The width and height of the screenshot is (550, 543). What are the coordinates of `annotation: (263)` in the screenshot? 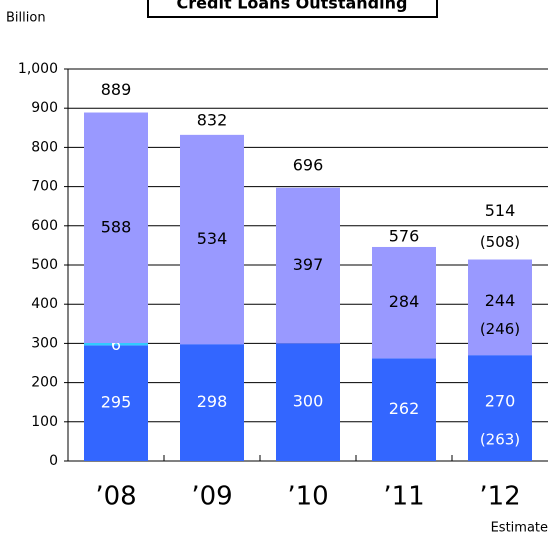 It's located at (500, 440).